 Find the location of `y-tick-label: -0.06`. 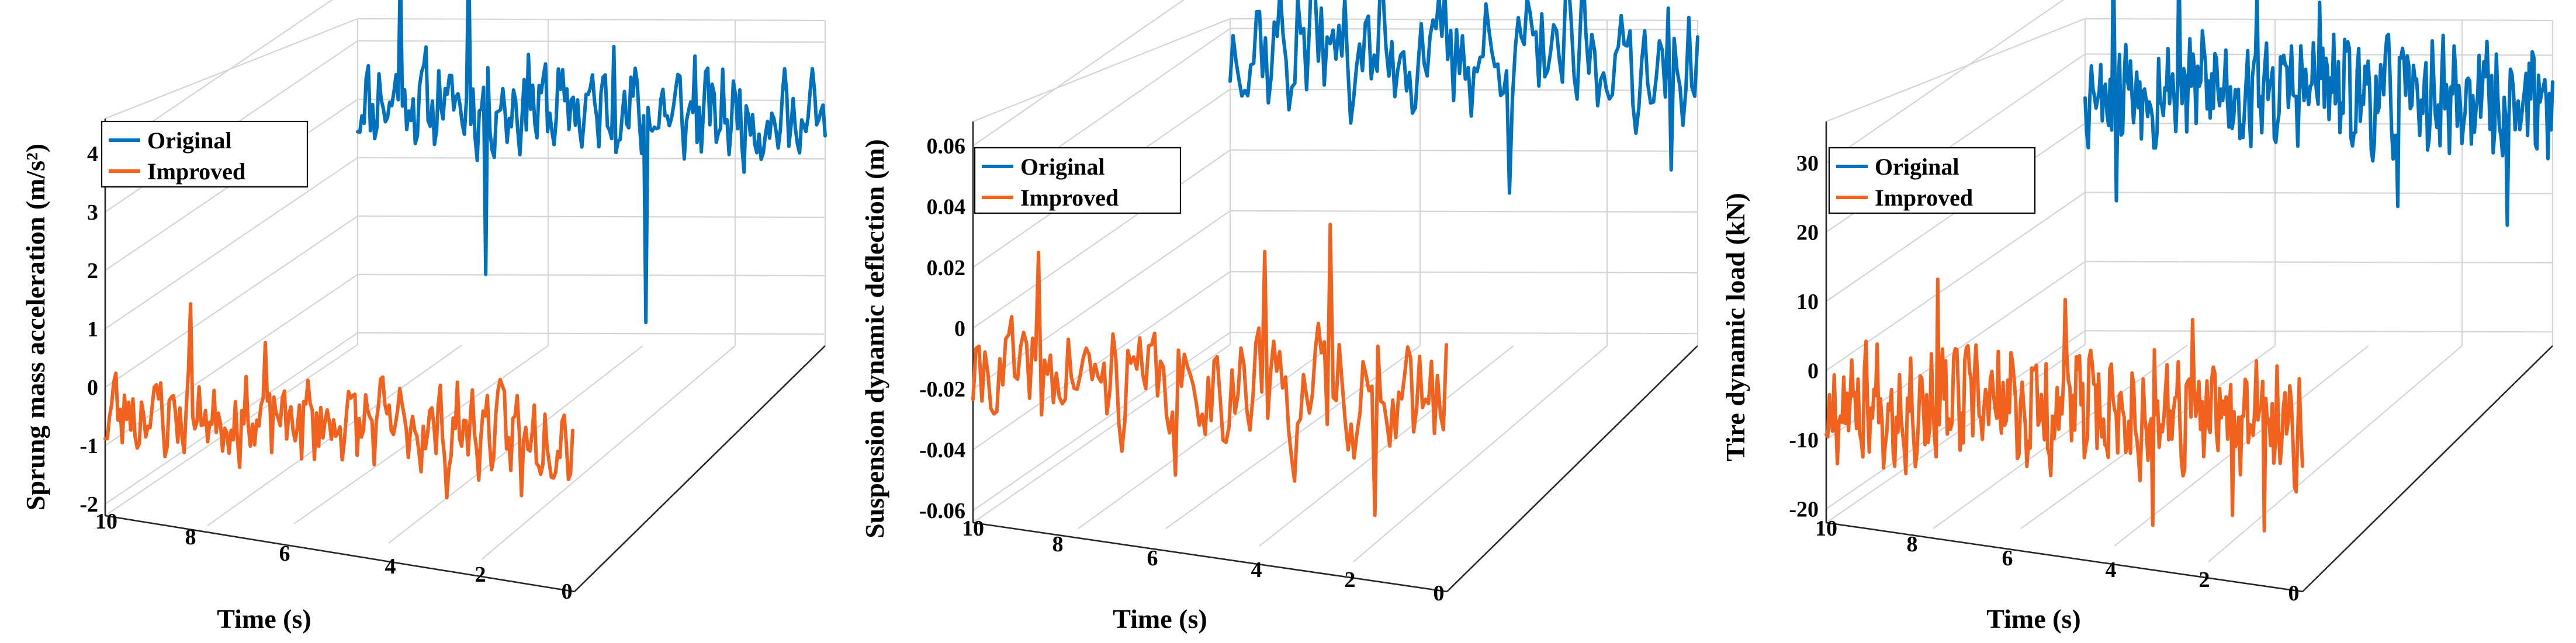

y-tick-label: -0.06 is located at coordinates (942, 511).